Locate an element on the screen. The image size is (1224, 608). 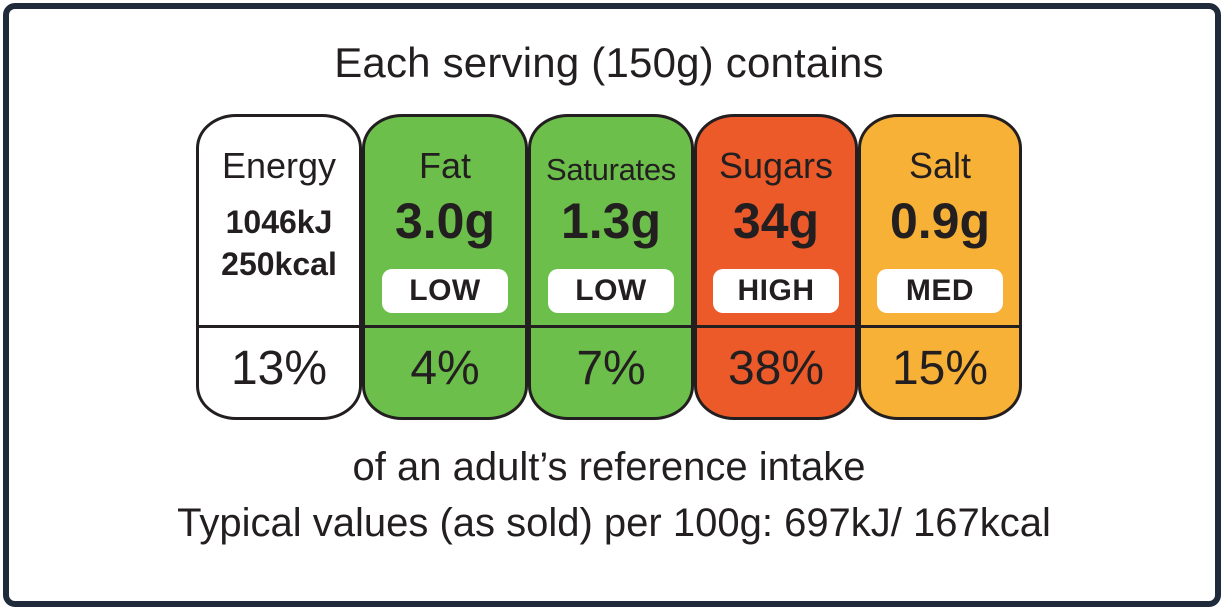
panel-salt-amount: 0.9g is located at coordinates (940, 221).